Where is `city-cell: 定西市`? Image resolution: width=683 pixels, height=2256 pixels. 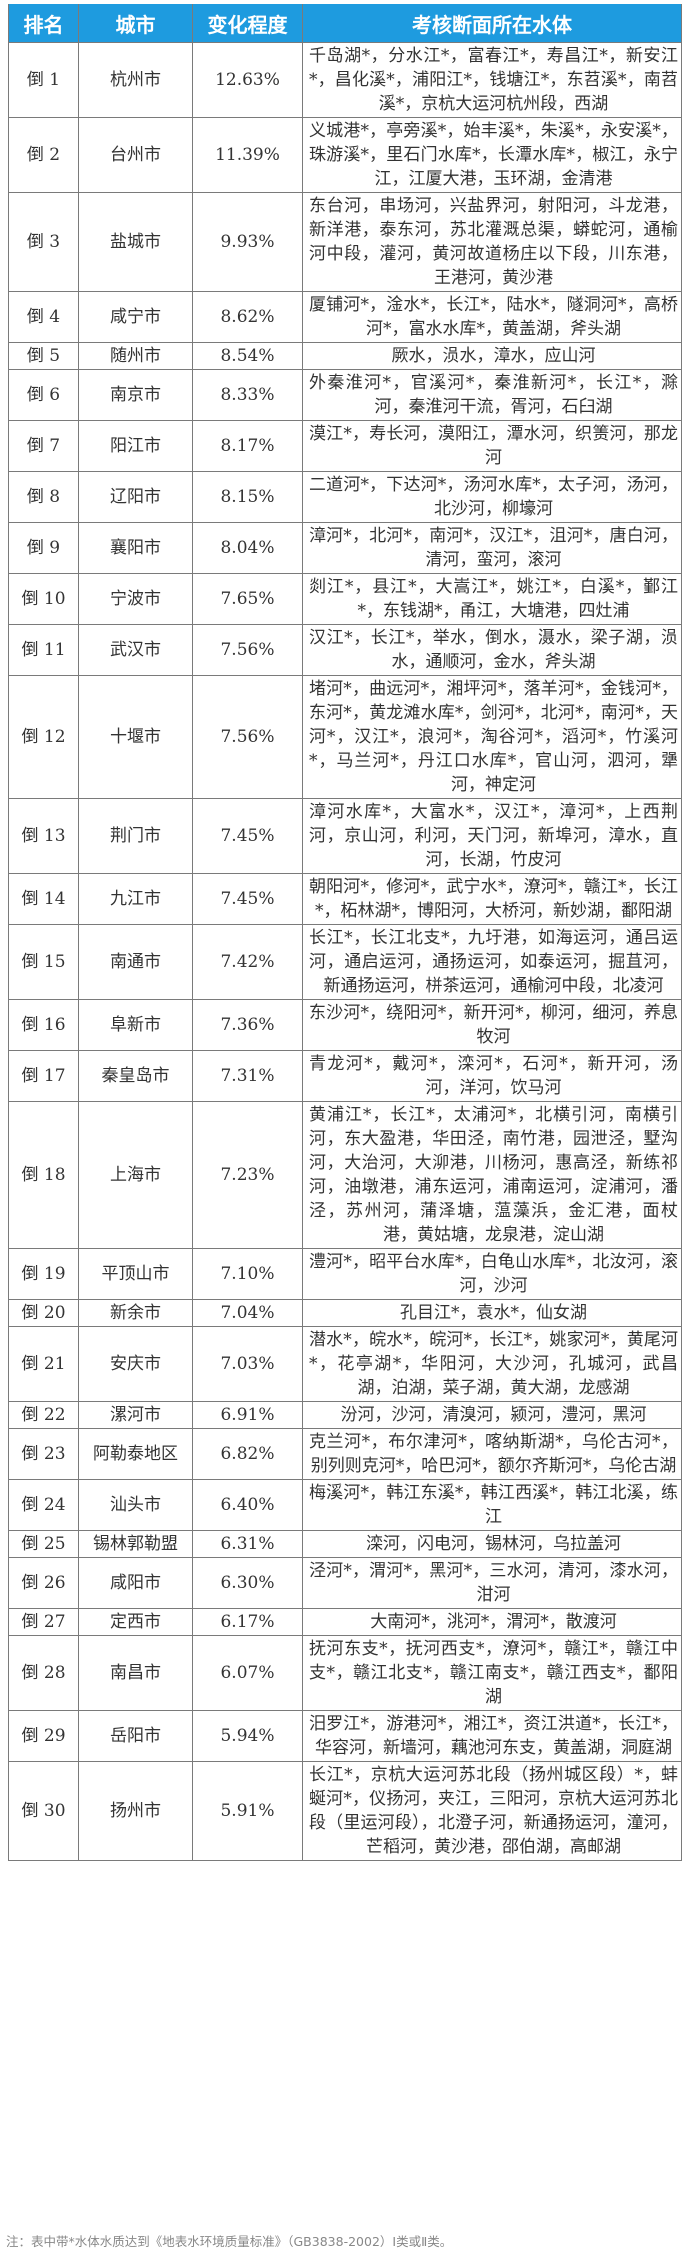
city-cell: 定西市 is located at coordinates (135, 1622).